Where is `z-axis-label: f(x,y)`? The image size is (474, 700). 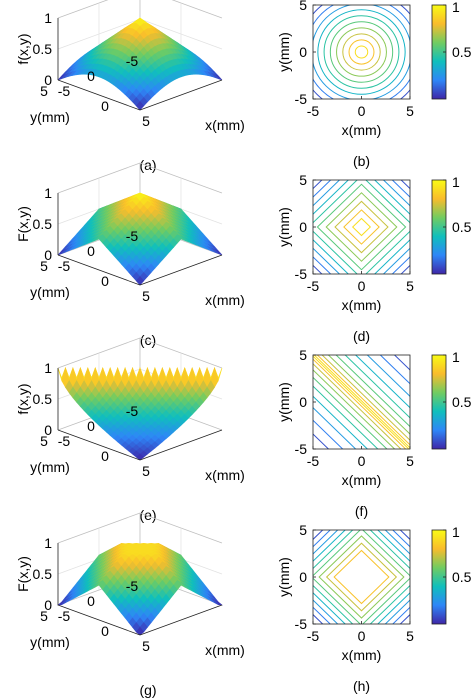 z-axis-label: f(x,y) is located at coordinates (23, 48).